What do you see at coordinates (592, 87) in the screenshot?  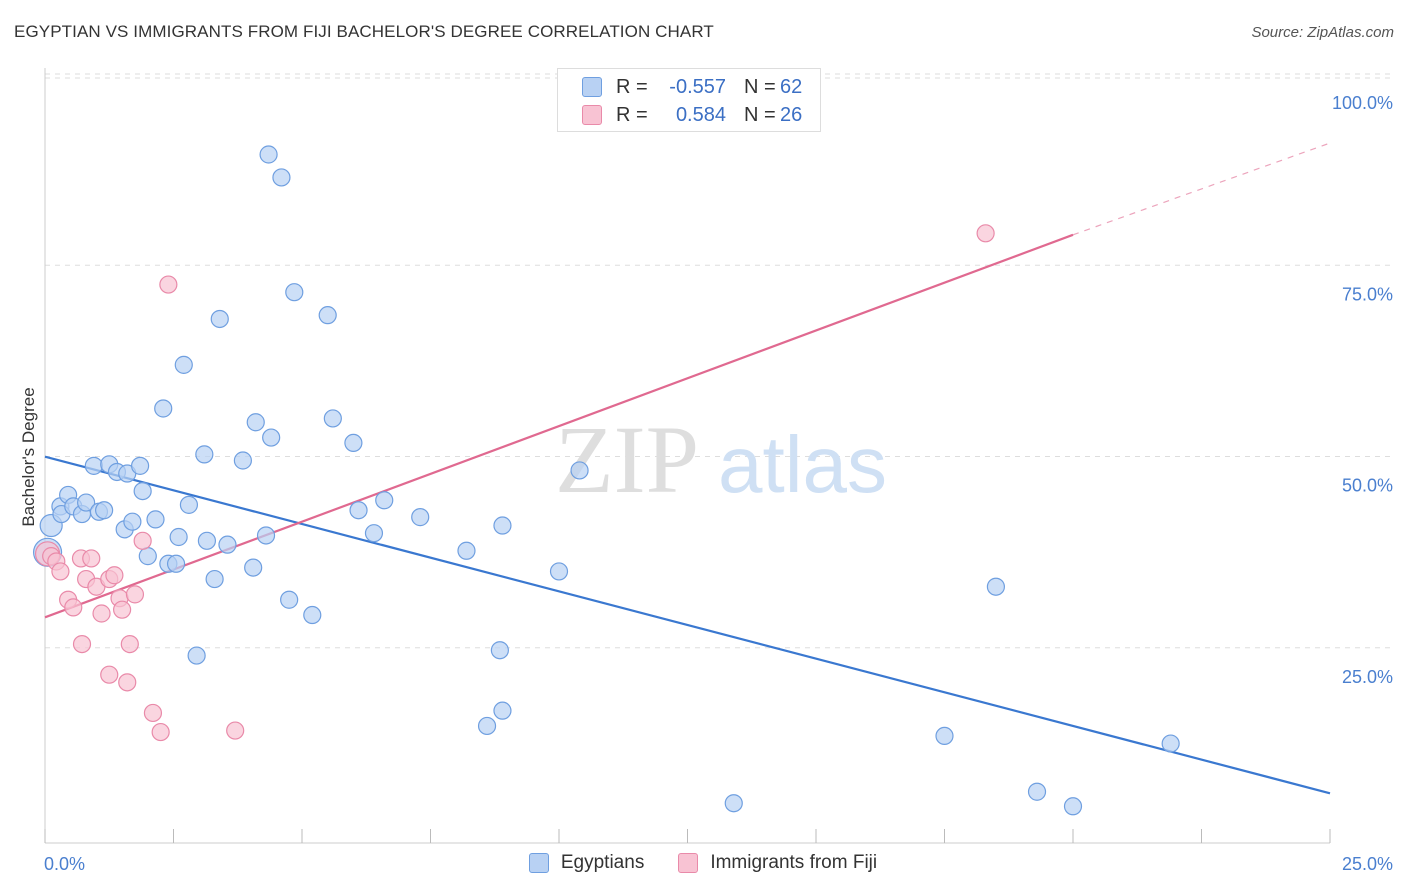 I see `legend-swatch-blue` at bounding box center [592, 87].